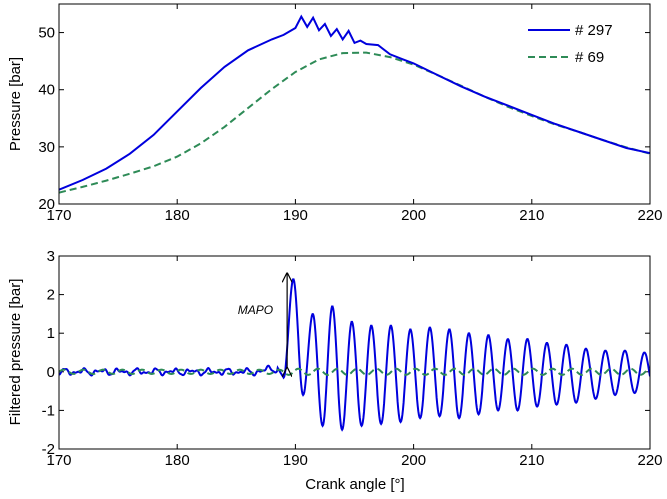 The width and height of the screenshot is (667, 499). Describe the element at coordinates (46, 33) in the screenshot. I see `y-tick-label: 50` at that location.